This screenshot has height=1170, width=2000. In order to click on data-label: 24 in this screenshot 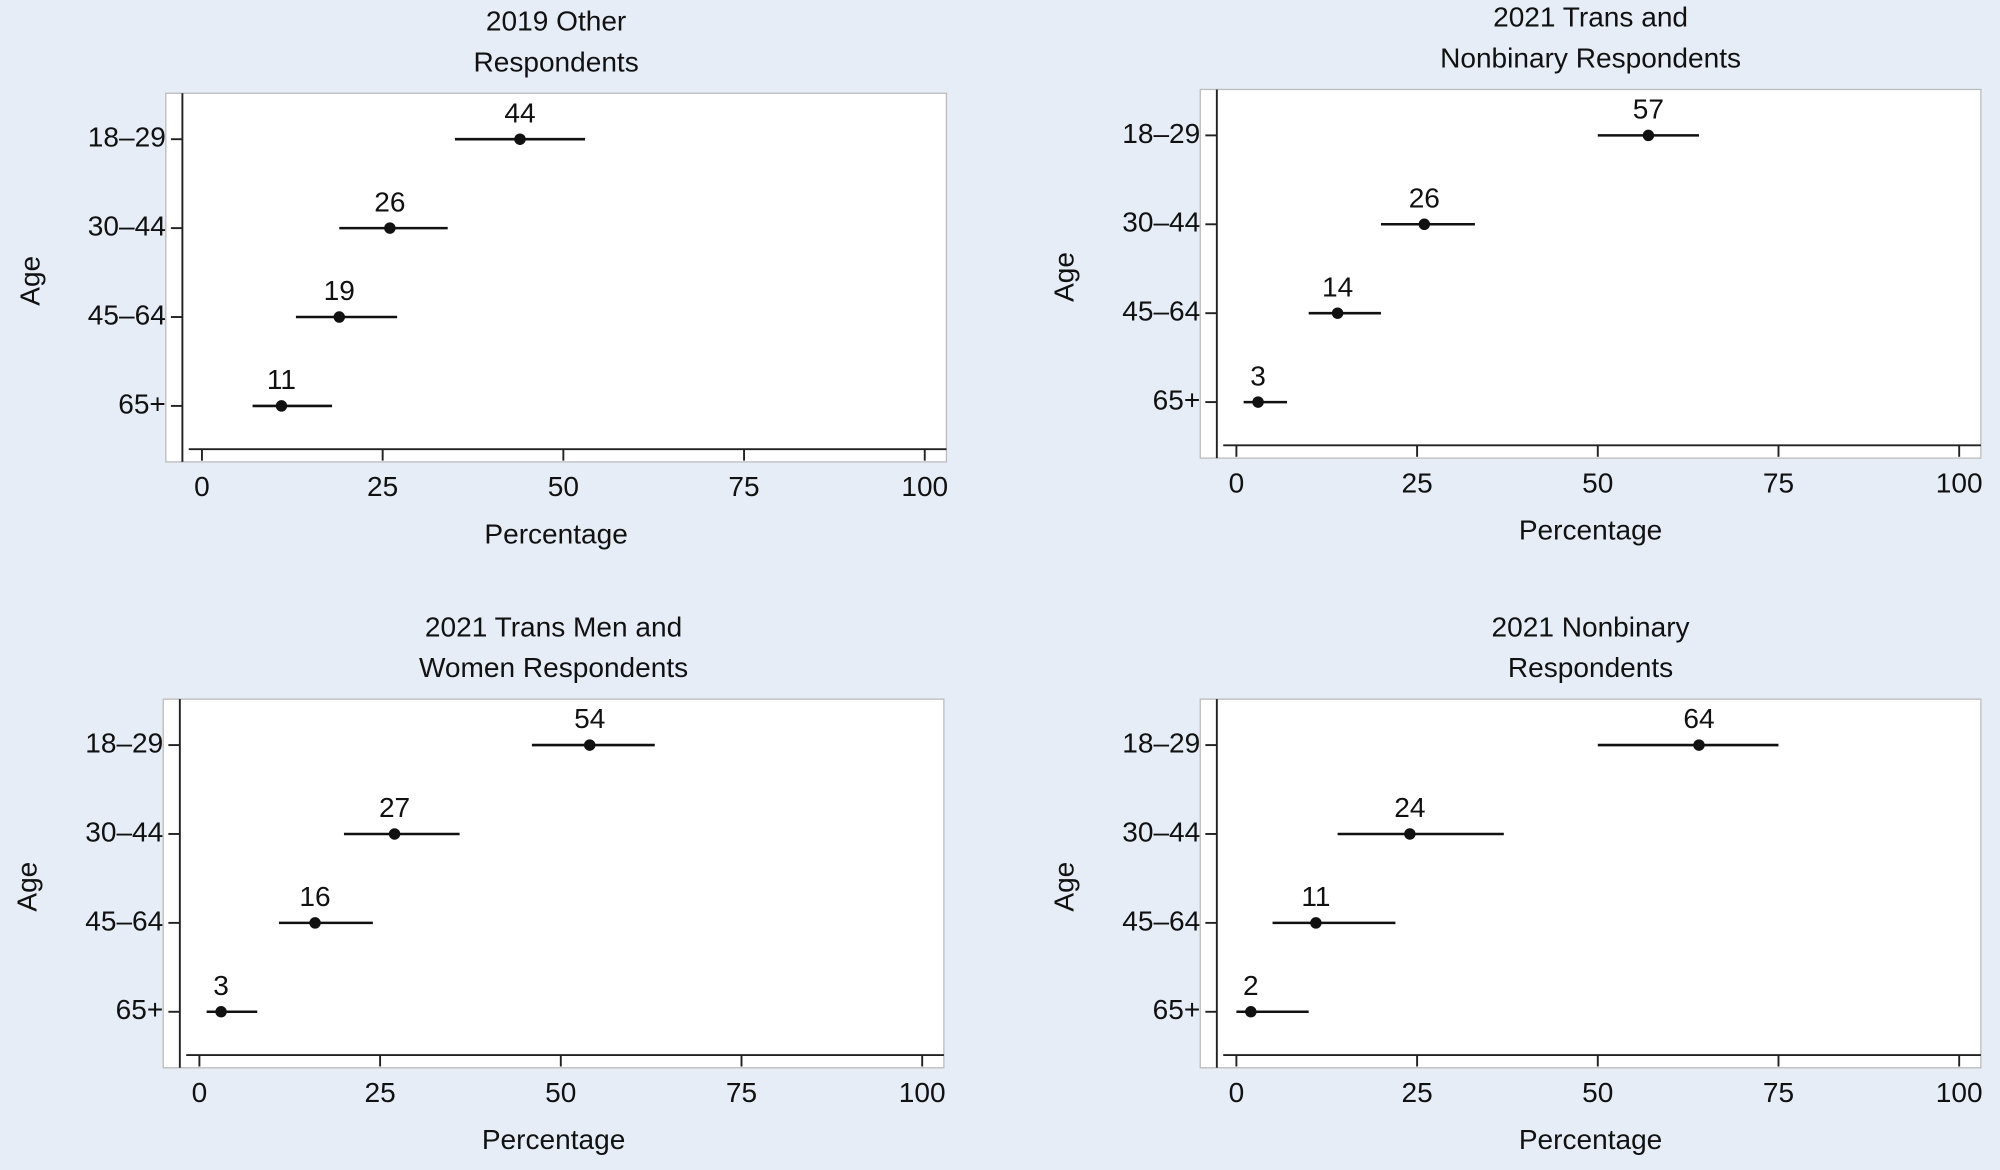, I will do `click(1409, 807)`.